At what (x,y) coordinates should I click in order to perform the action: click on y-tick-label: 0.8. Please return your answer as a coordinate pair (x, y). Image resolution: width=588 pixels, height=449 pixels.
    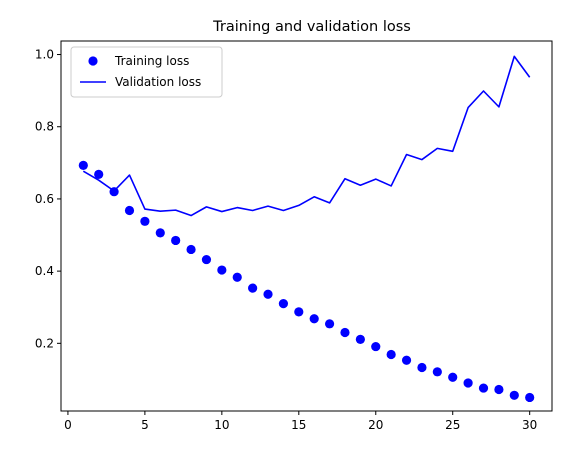
    Looking at the image, I should click on (44, 127).